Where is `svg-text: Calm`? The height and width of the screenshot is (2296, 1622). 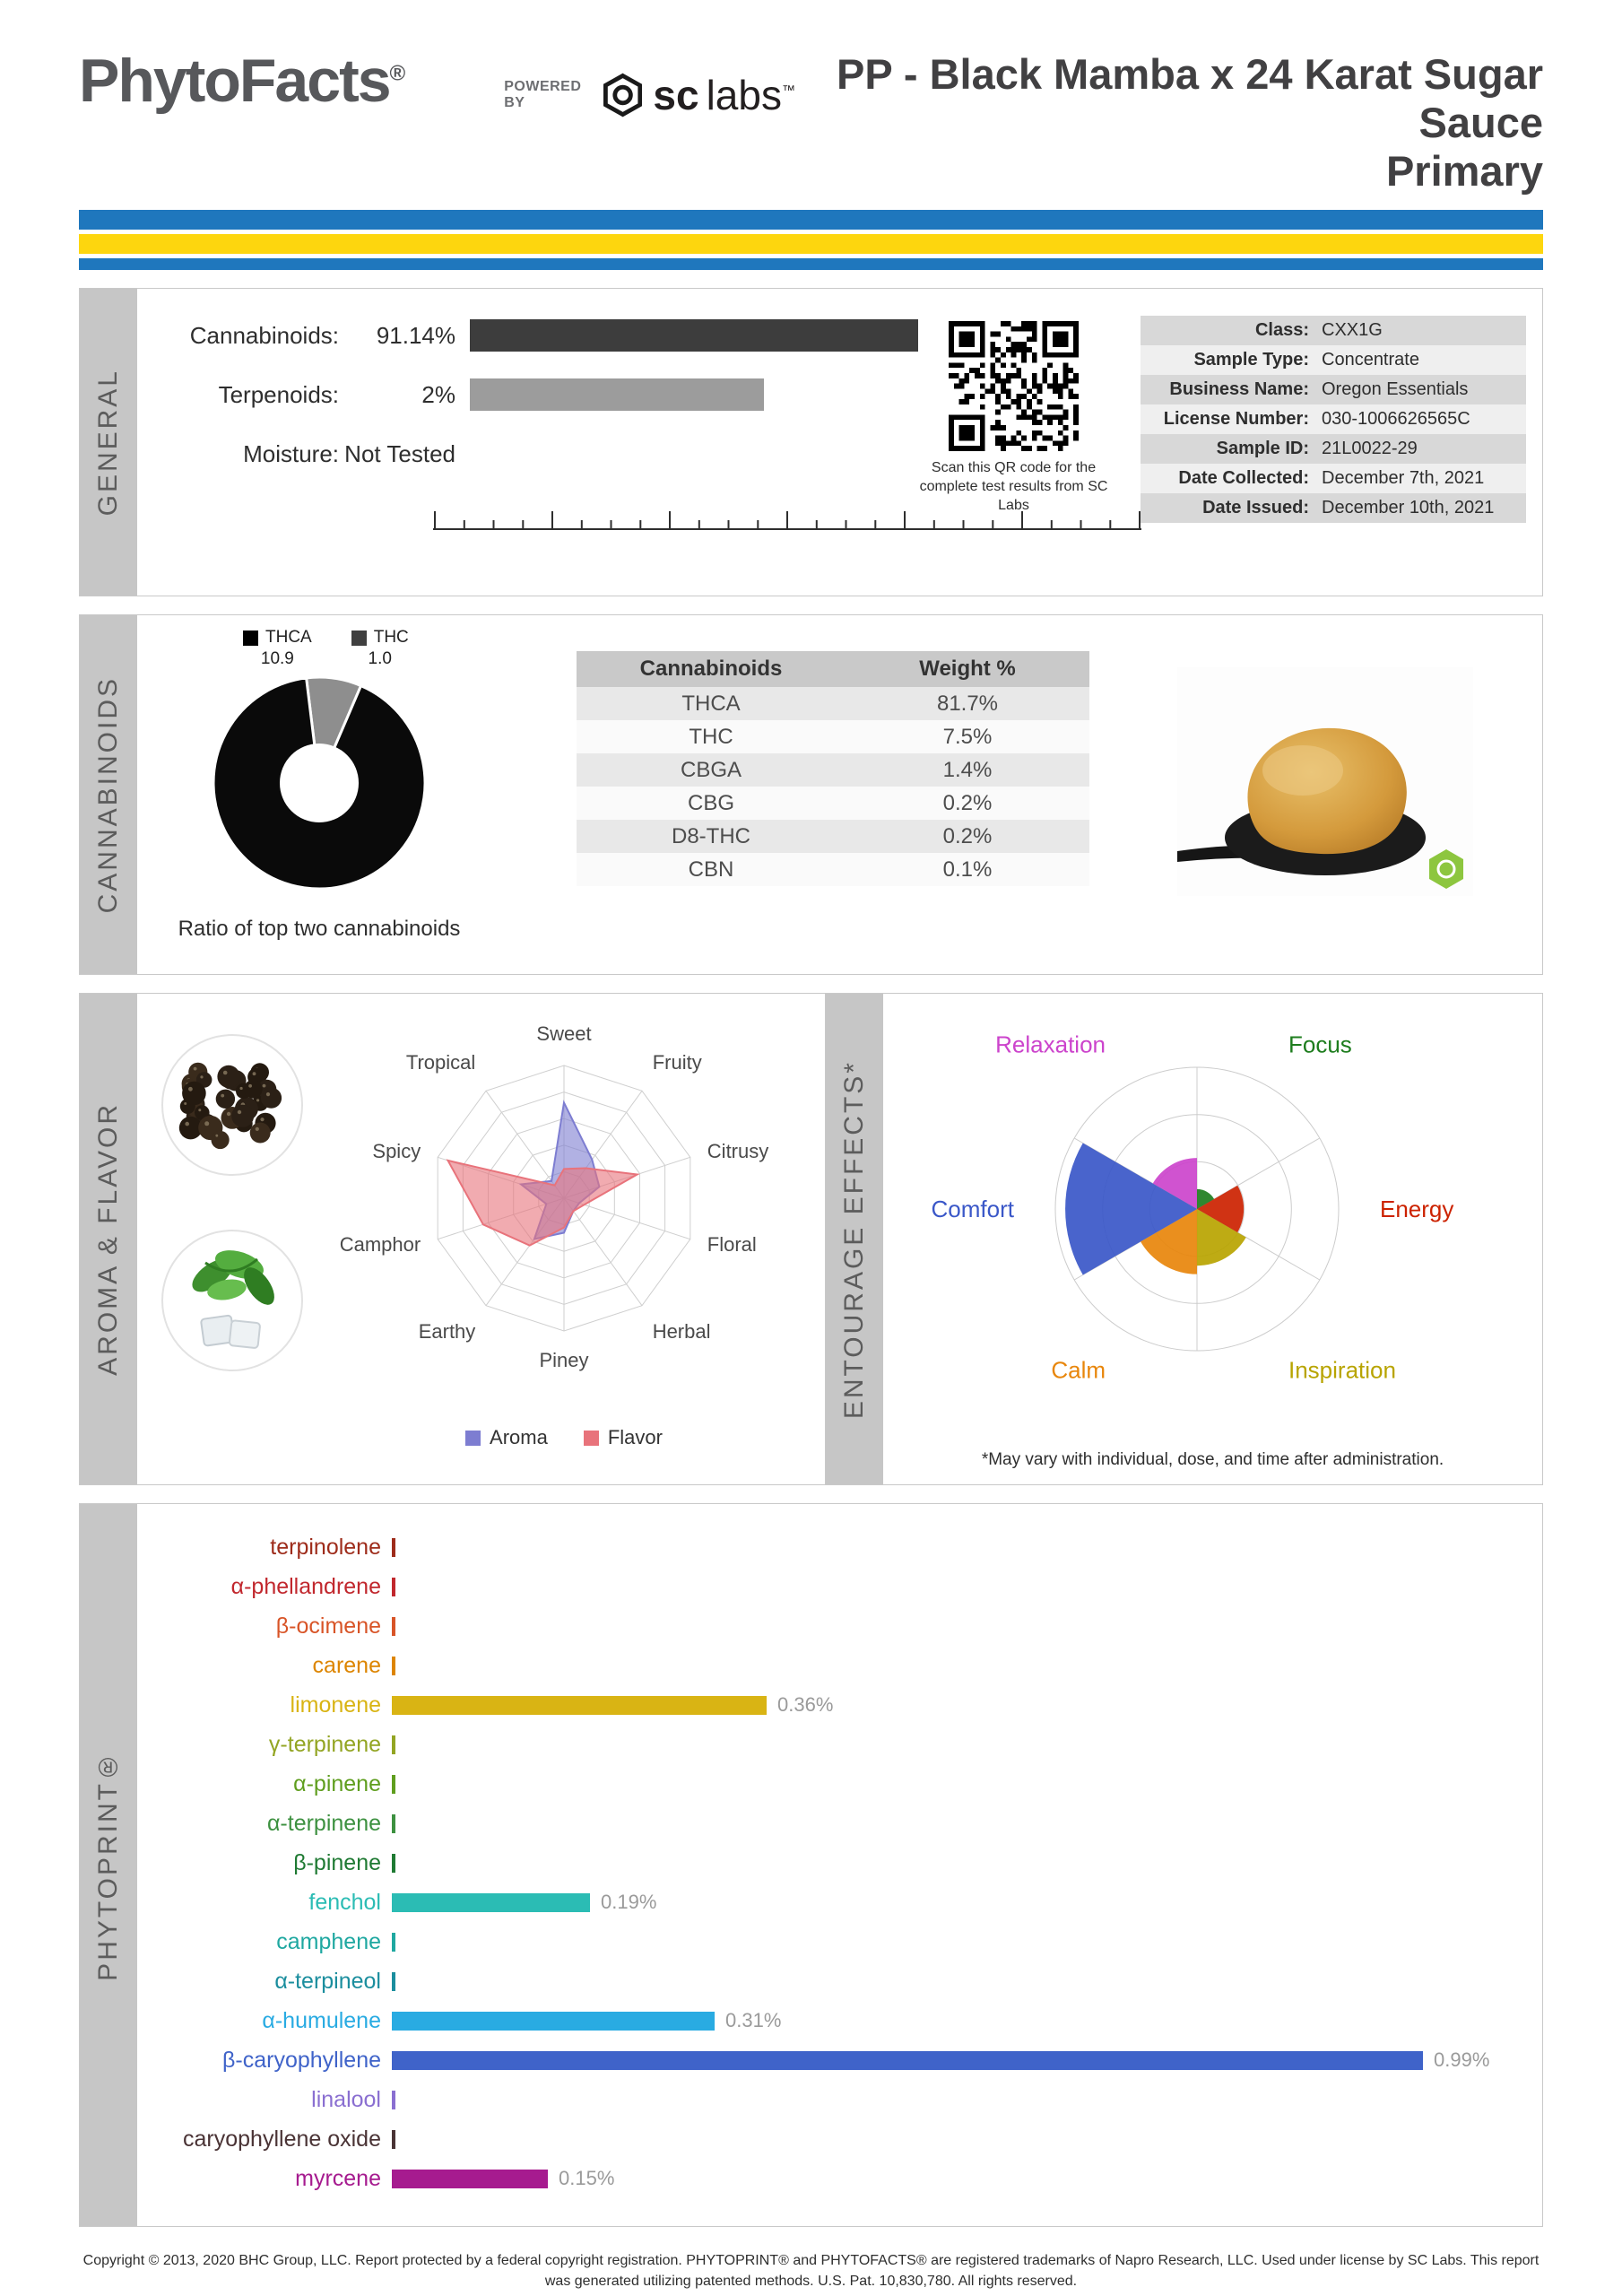
svg-text: Calm is located at coordinates (1078, 1370).